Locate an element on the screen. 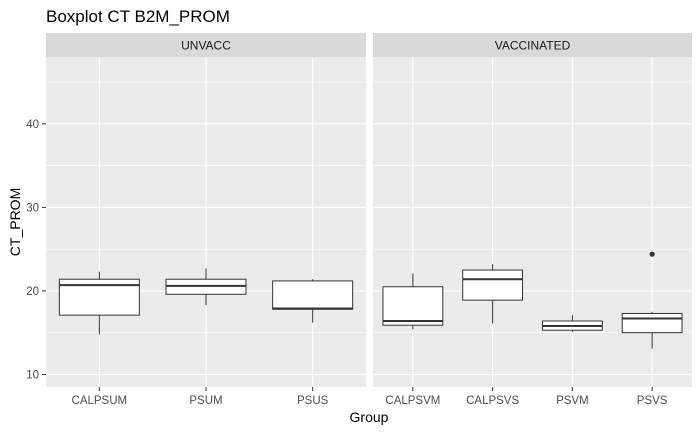  x-tick-label: CALPSUM is located at coordinates (100, 401).